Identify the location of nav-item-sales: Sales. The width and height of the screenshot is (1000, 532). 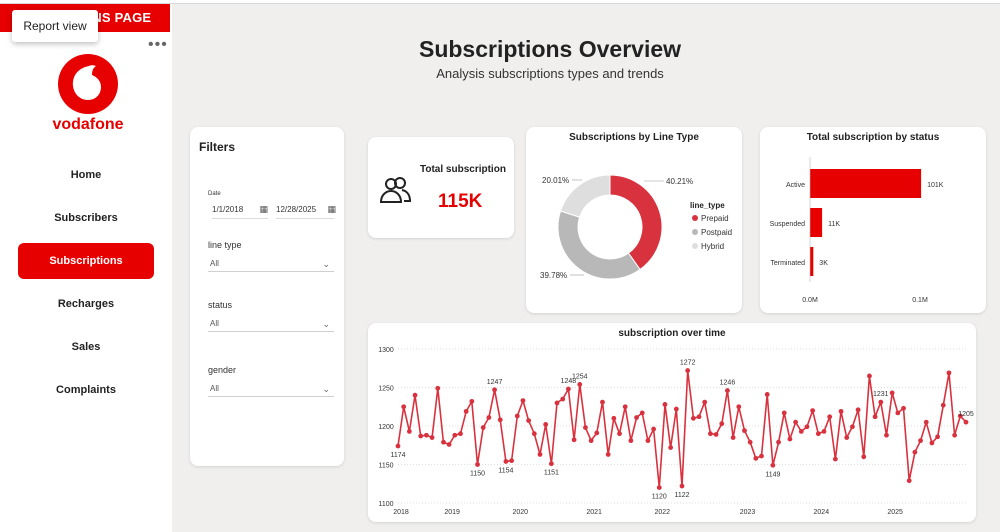
(86, 347).